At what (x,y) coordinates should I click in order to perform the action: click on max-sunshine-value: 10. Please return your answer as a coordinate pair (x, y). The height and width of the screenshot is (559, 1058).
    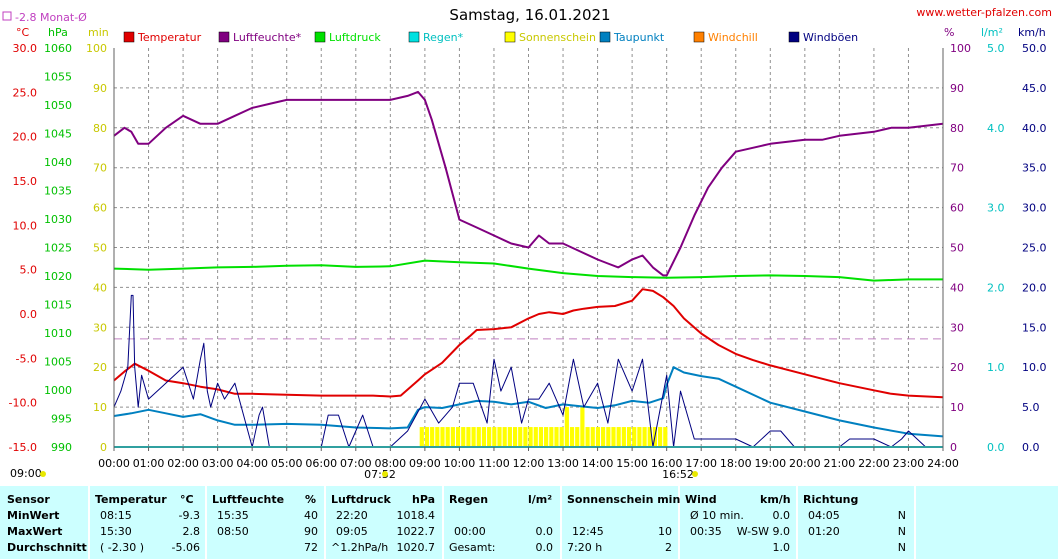
    Looking at the image, I should click on (665, 531).